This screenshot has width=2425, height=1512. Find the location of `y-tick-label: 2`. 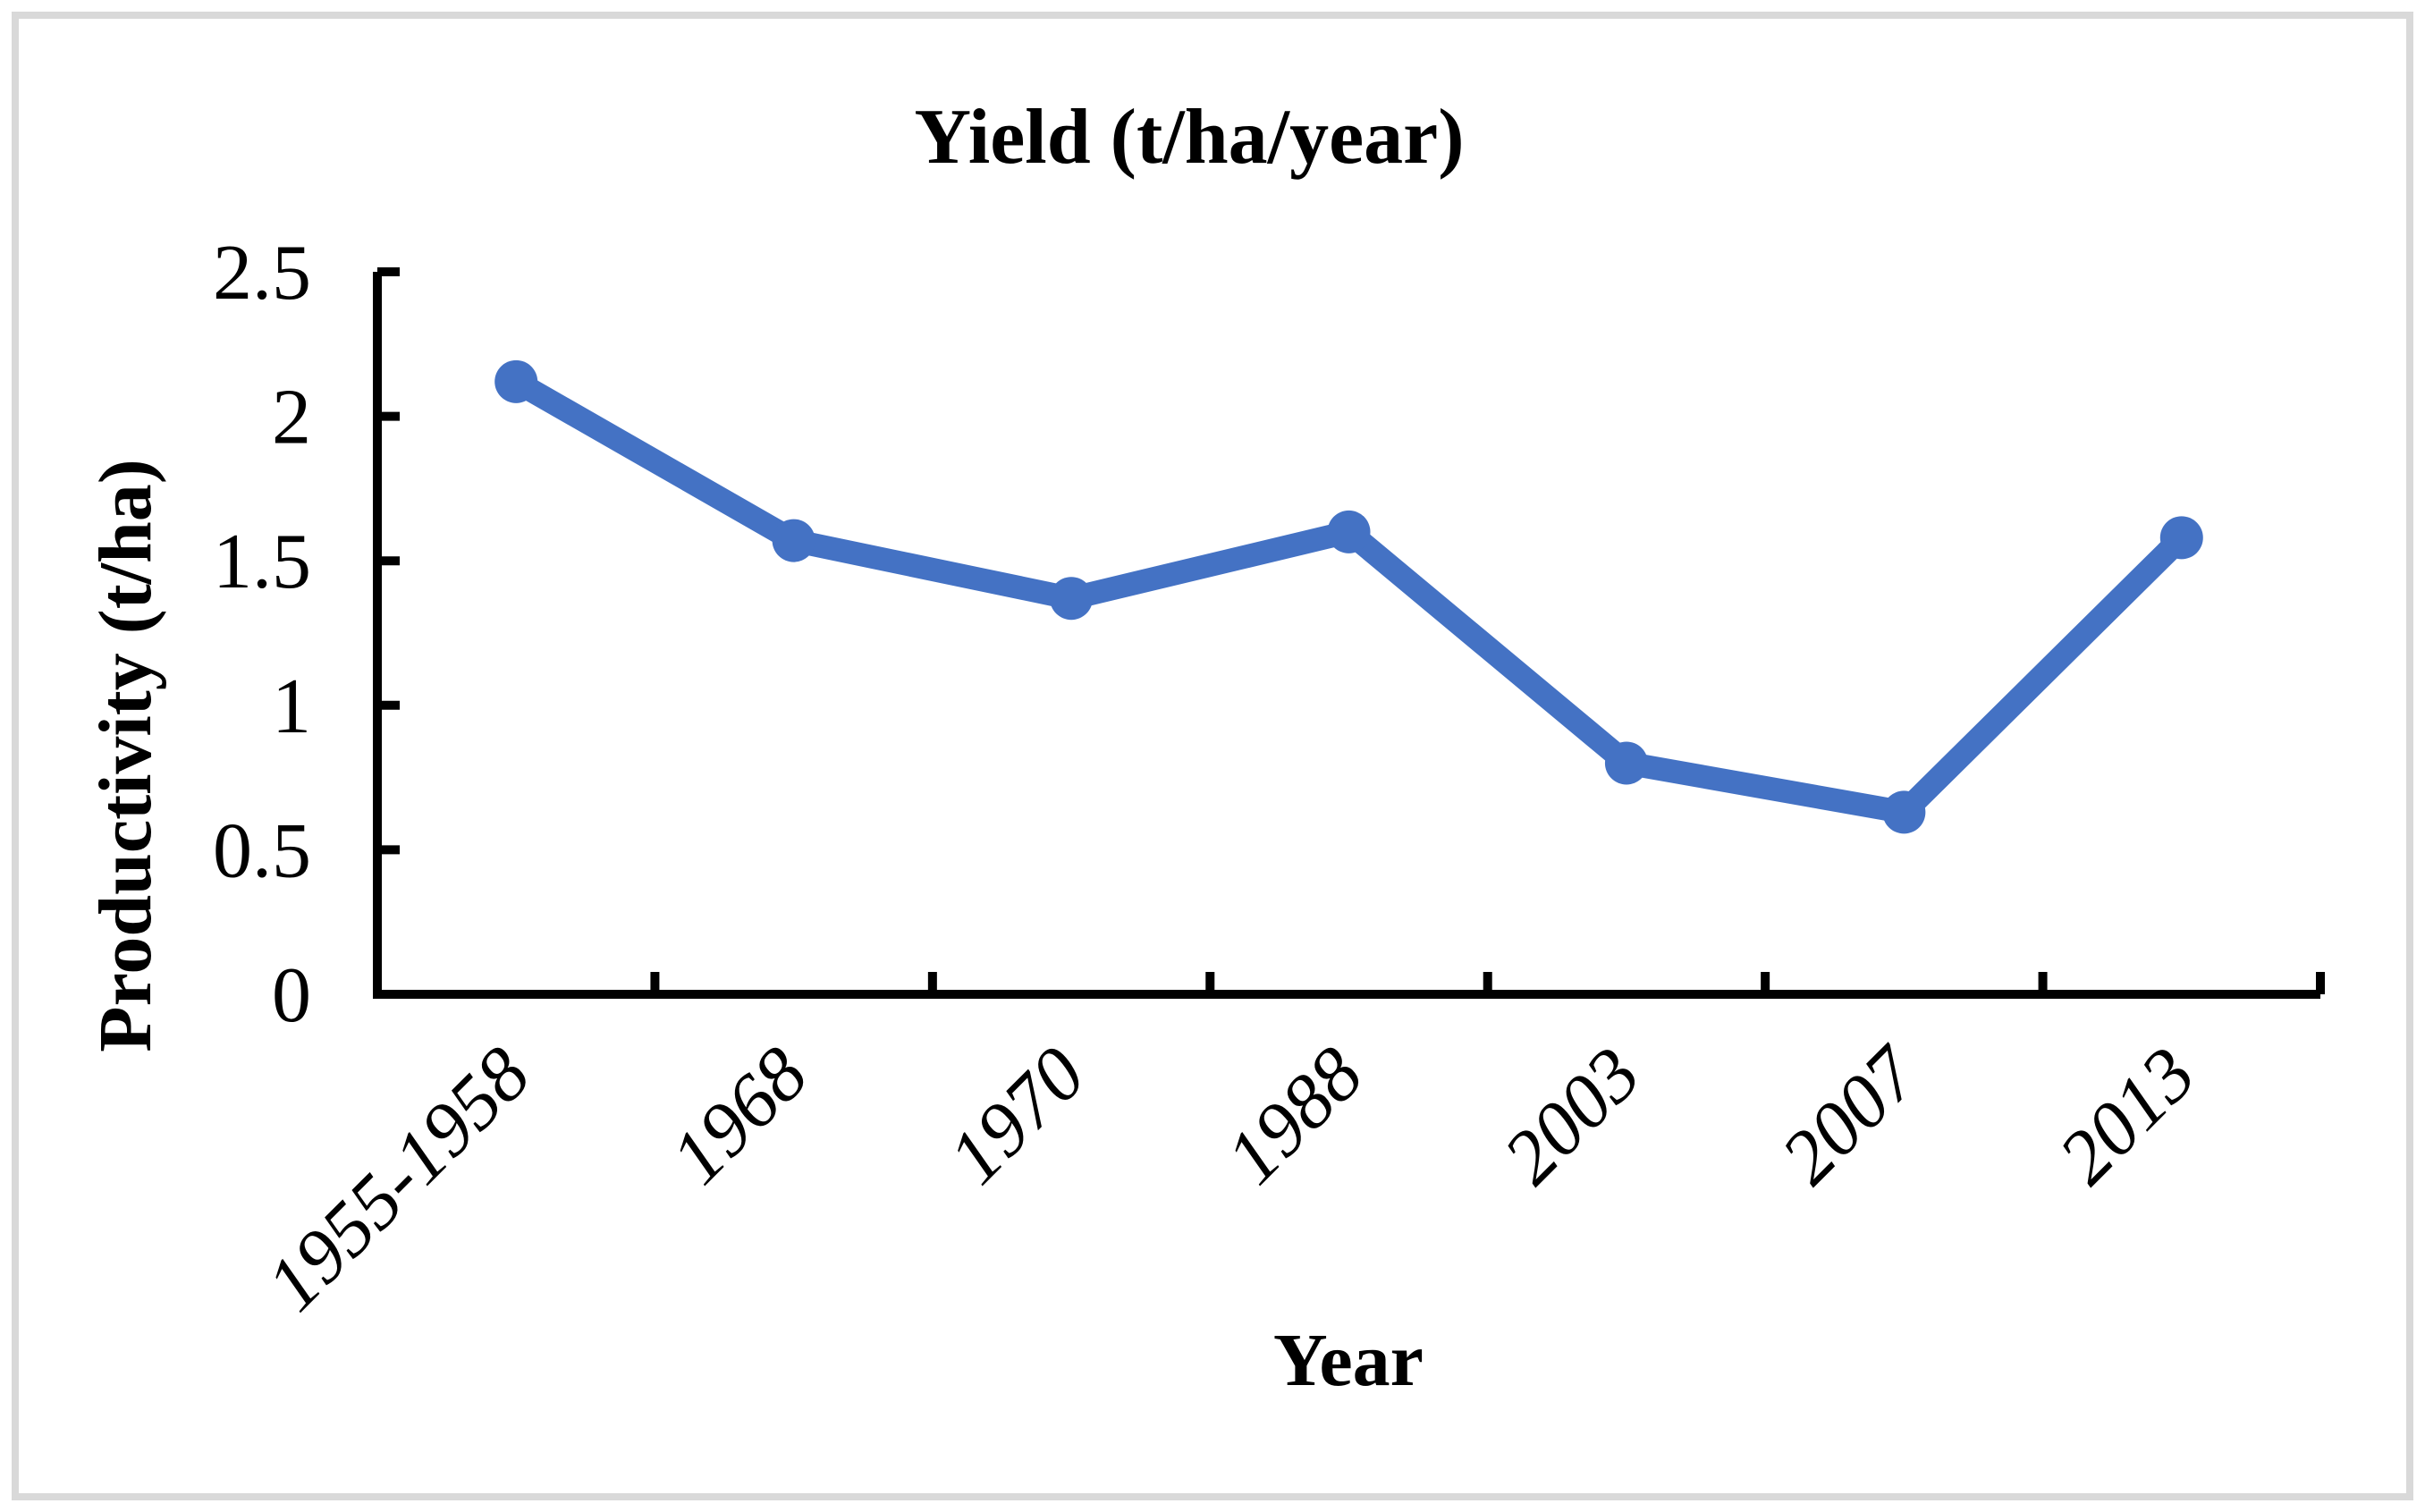

y-tick-label: 2 is located at coordinates (291, 418).